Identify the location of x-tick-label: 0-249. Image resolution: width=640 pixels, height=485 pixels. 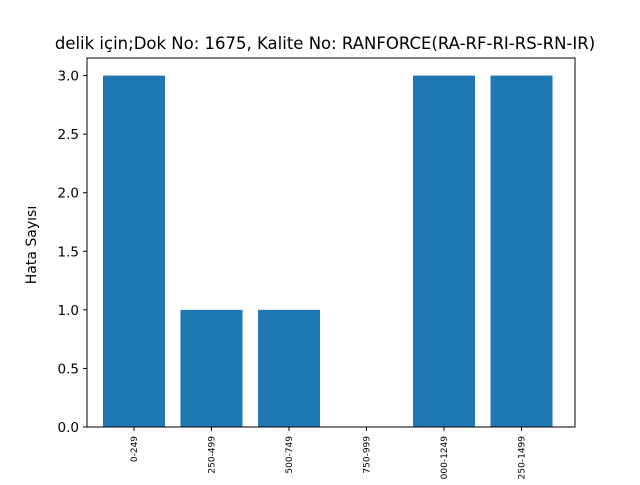
(135, 449).